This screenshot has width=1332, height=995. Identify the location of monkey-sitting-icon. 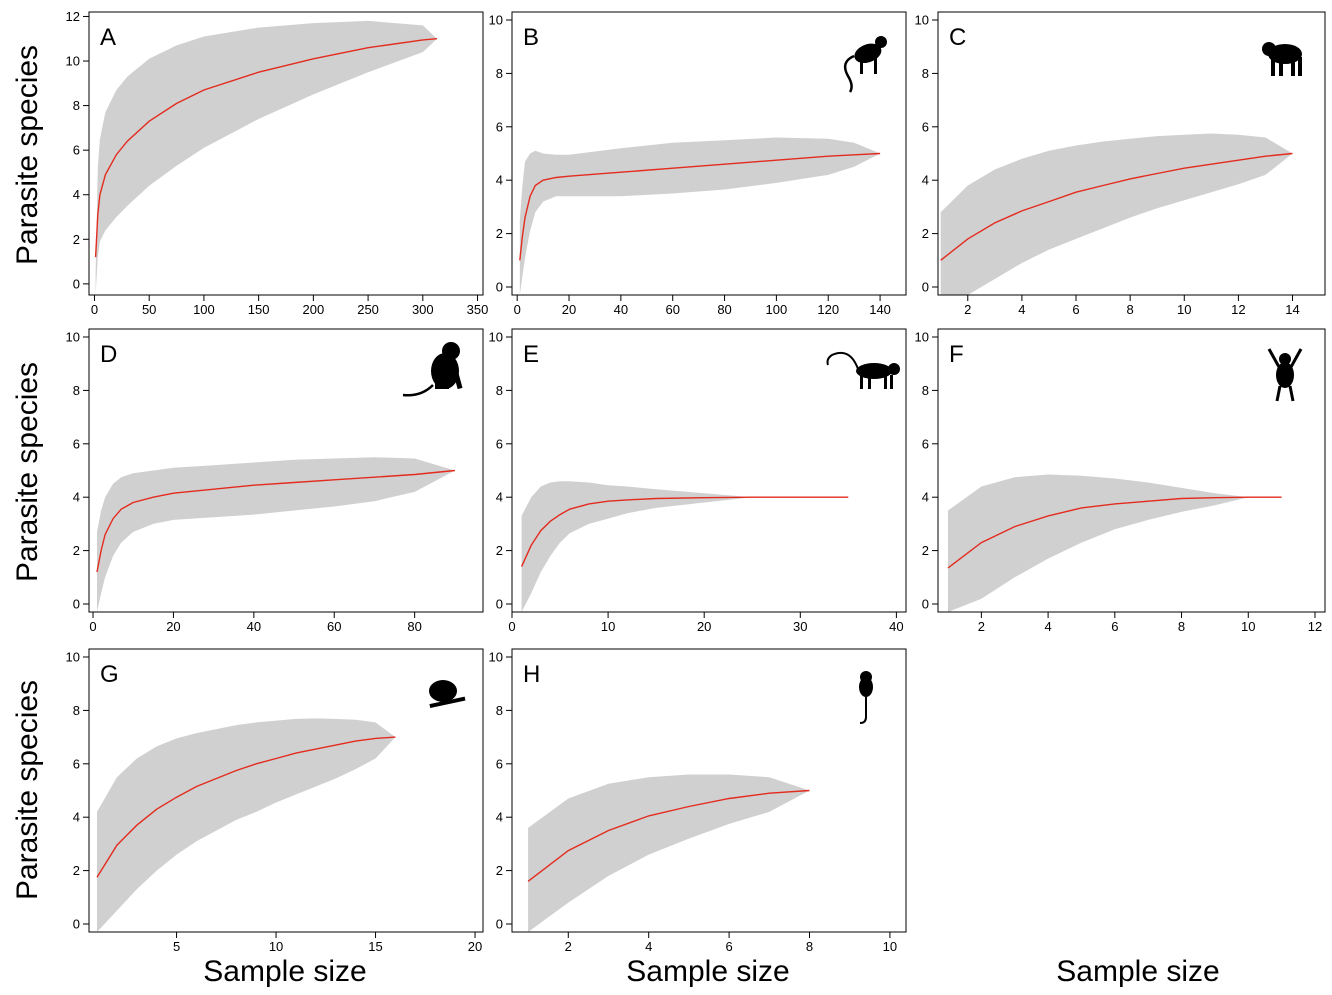
(432, 369).